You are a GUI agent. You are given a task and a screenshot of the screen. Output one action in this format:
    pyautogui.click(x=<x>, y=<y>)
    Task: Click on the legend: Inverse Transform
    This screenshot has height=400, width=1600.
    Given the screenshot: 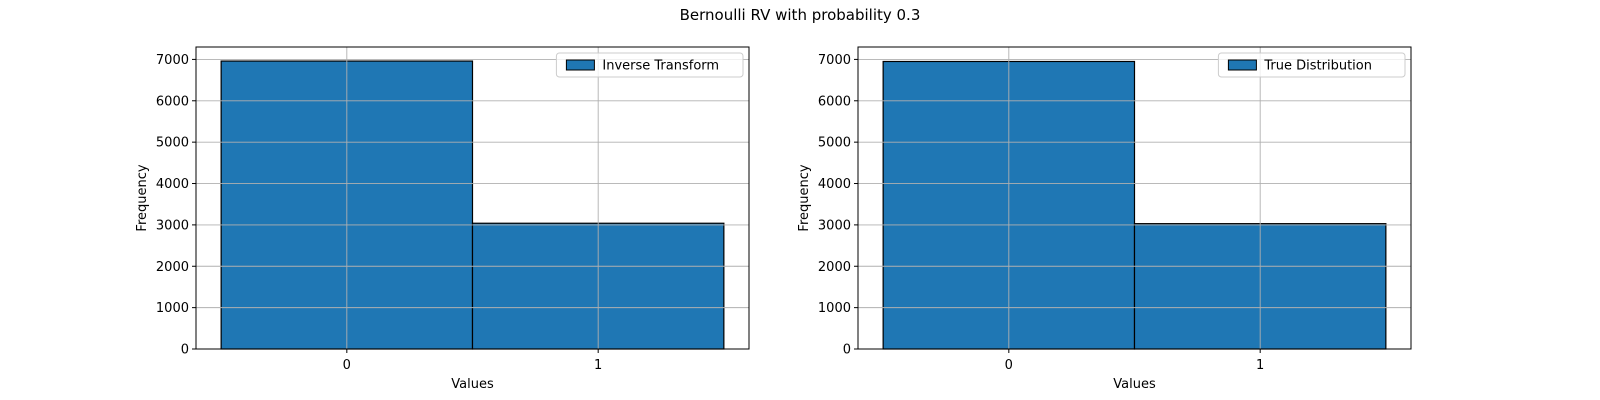 What is the action you would take?
    pyautogui.click(x=649, y=65)
    